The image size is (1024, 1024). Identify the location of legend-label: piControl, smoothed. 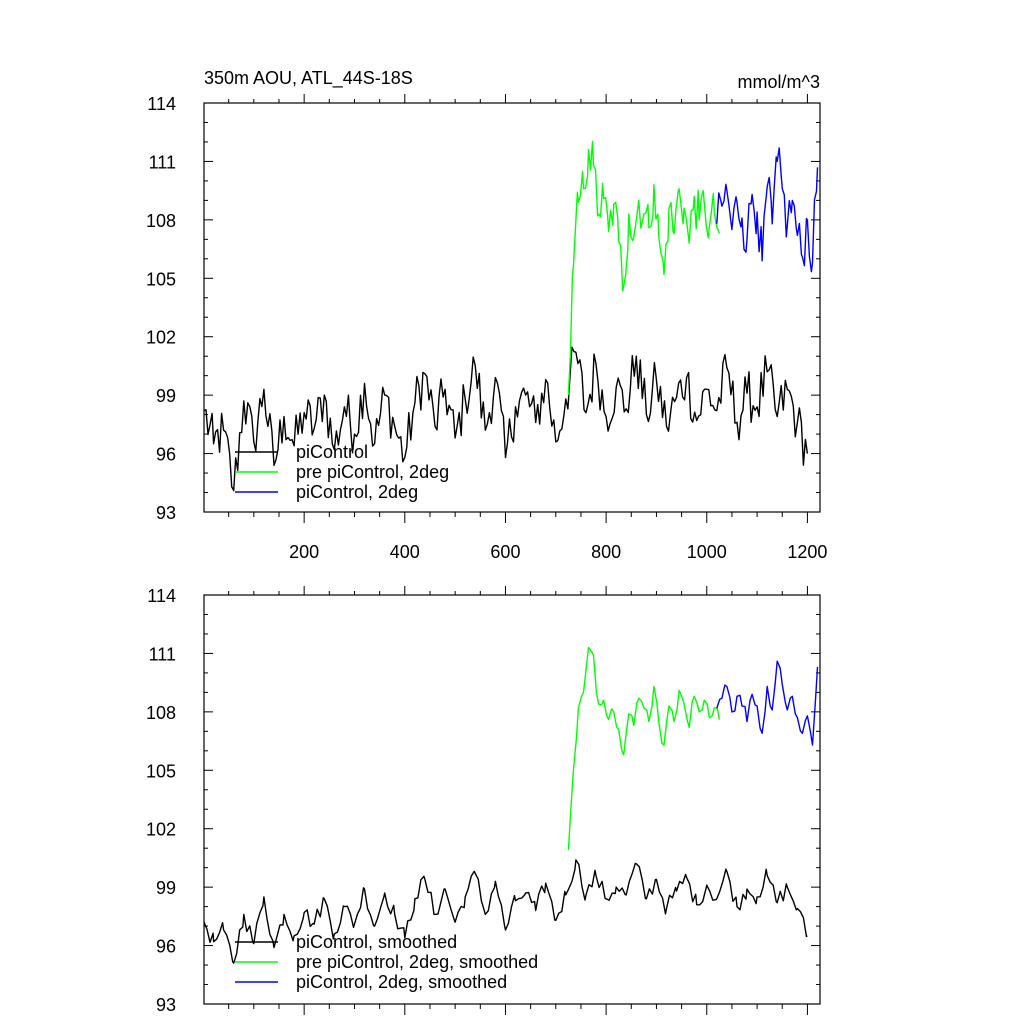
(376, 942).